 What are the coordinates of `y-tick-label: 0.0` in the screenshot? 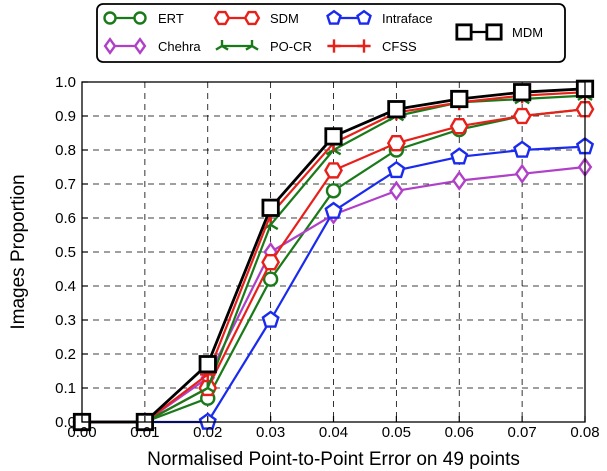 It's located at (65, 422).